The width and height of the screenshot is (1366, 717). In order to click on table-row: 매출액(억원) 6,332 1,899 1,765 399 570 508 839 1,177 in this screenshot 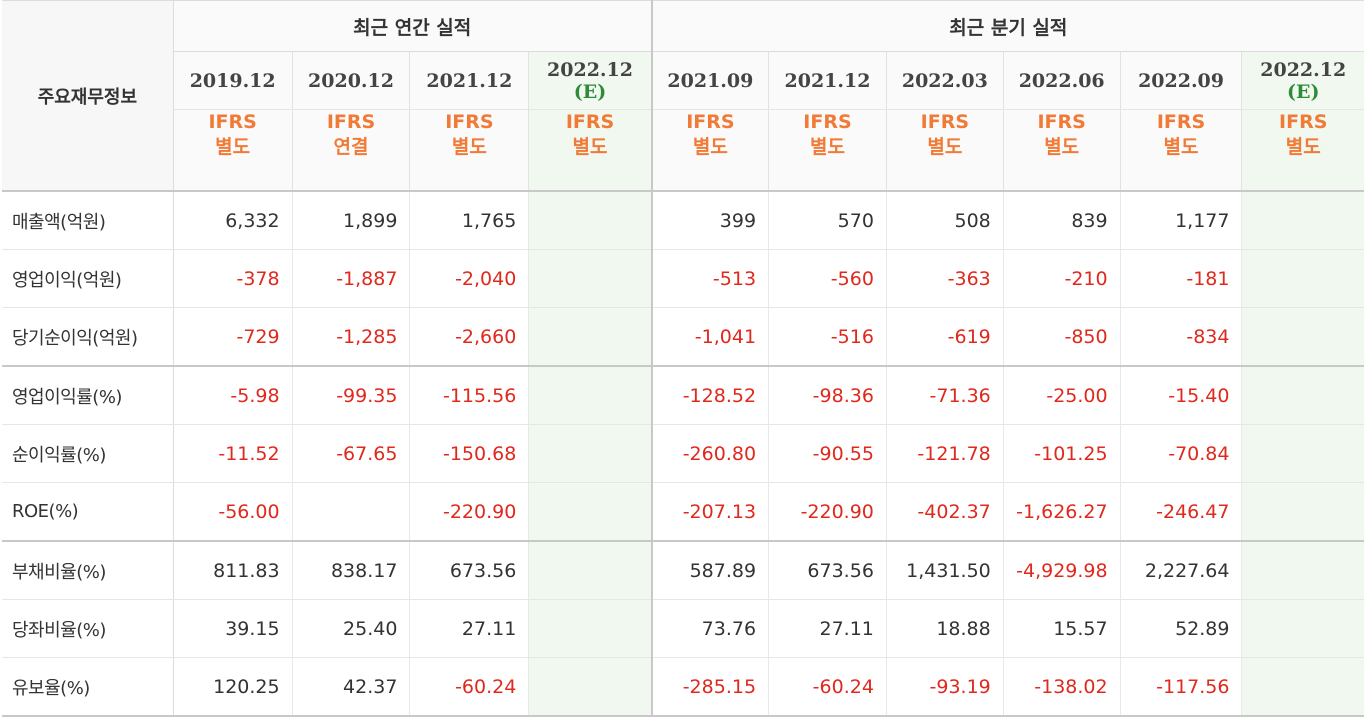, I will do `click(683, 220)`.